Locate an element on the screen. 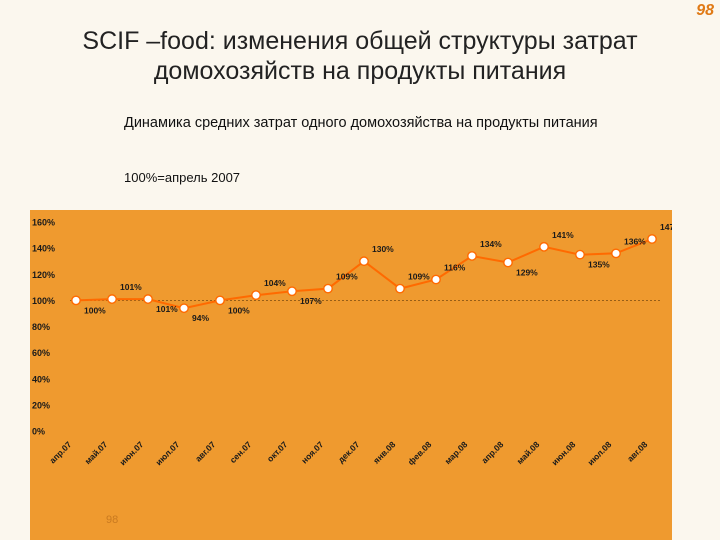 This screenshot has height=540, width=720. x-tick-label: июл.07 is located at coordinates (167, 453).